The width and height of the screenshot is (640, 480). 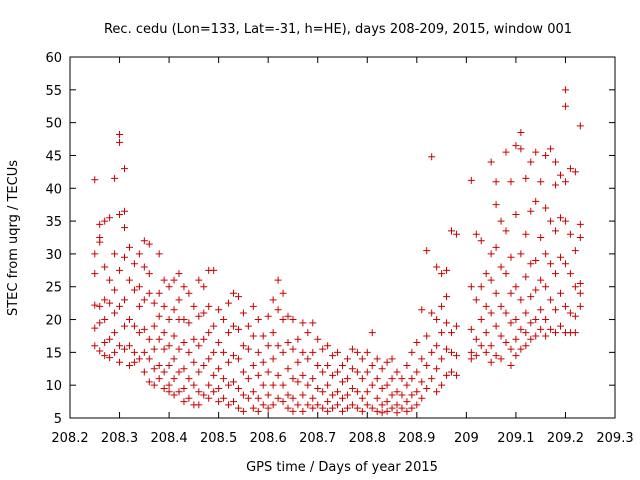 I want to click on x-tick-label: 208.5, so click(x=218, y=438).